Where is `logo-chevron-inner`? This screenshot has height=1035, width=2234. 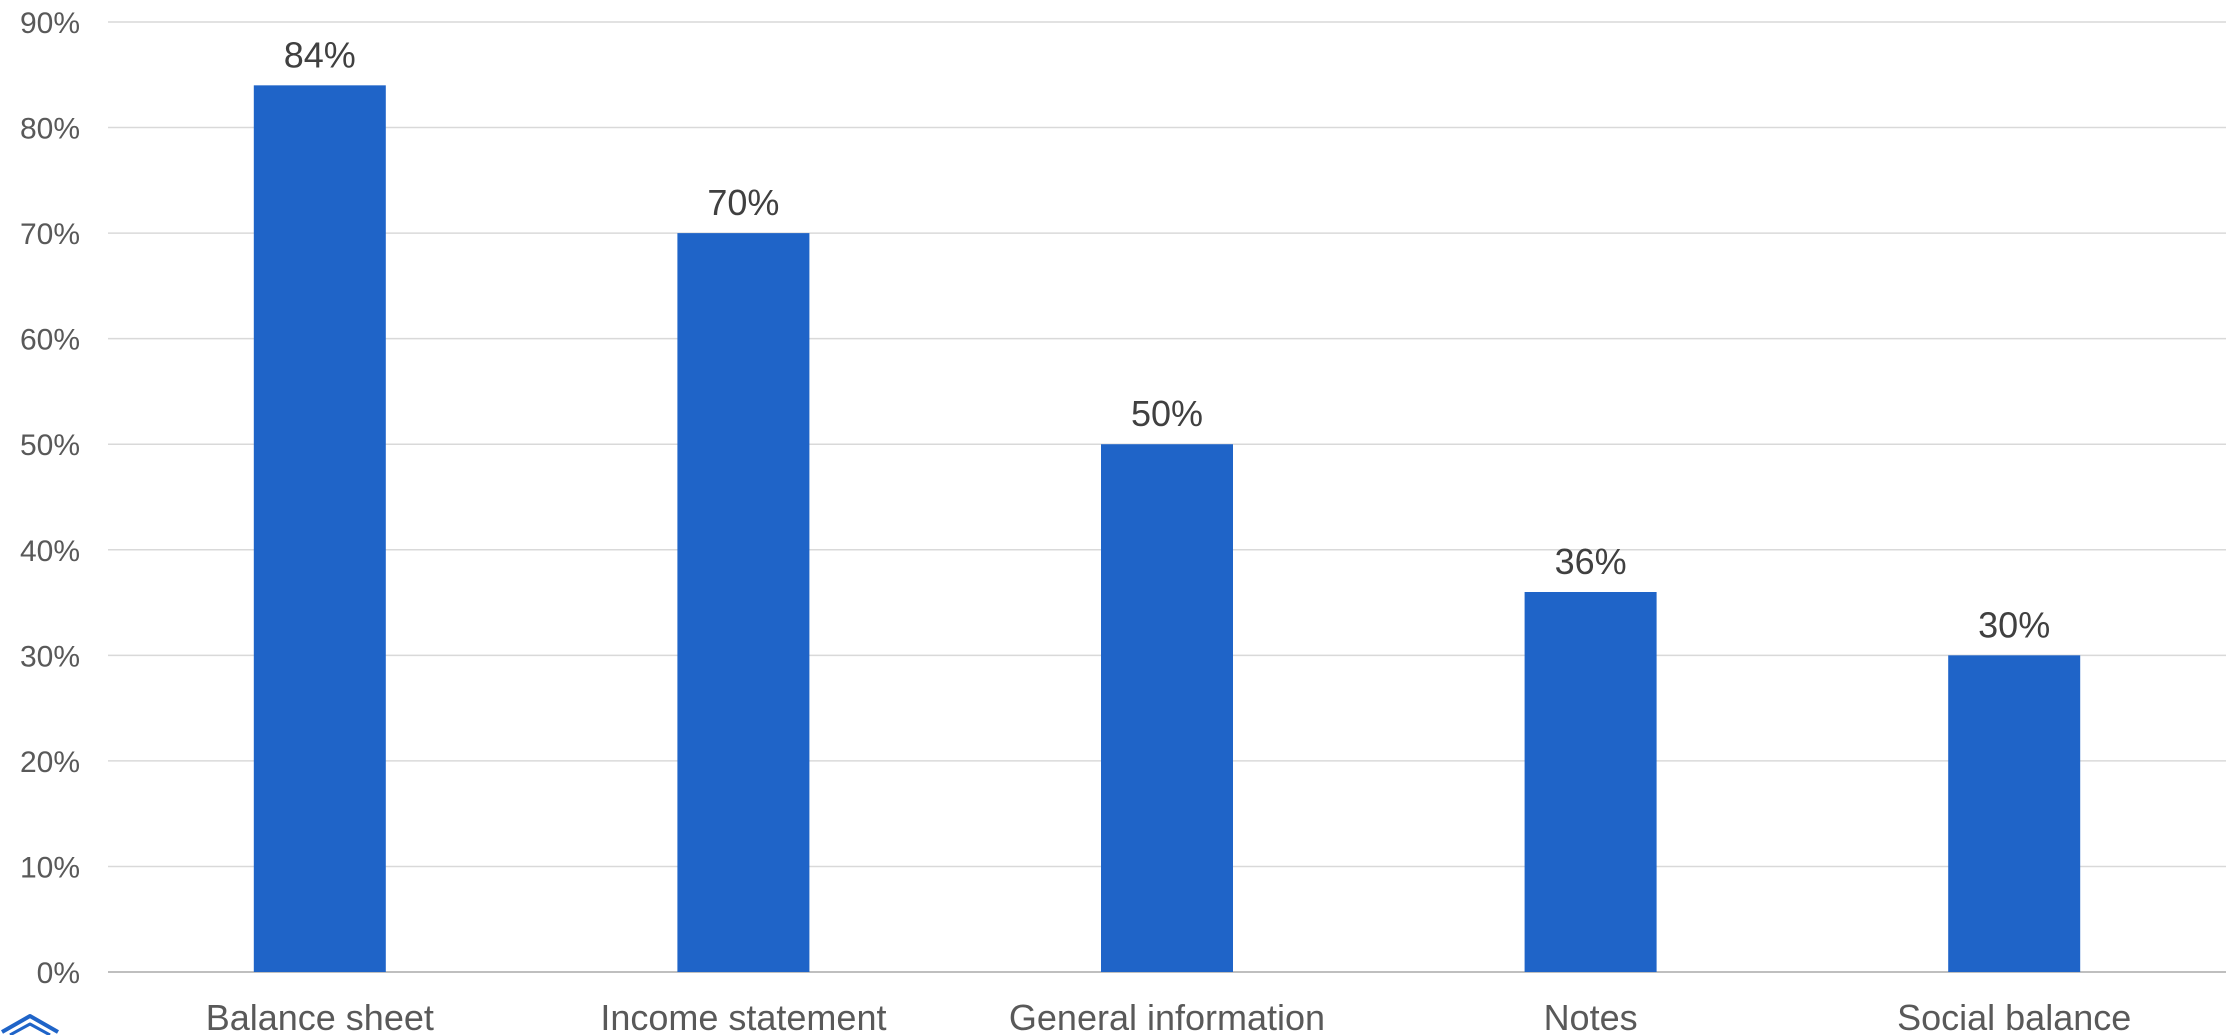
logo-chevron-inner is located at coordinates (30, 1028).